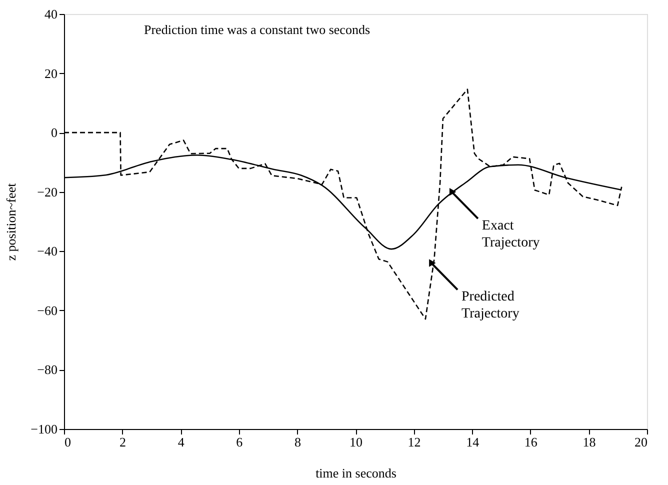  What do you see at coordinates (51, 73) in the screenshot?
I see `y-tick-label: 20` at bounding box center [51, 73].